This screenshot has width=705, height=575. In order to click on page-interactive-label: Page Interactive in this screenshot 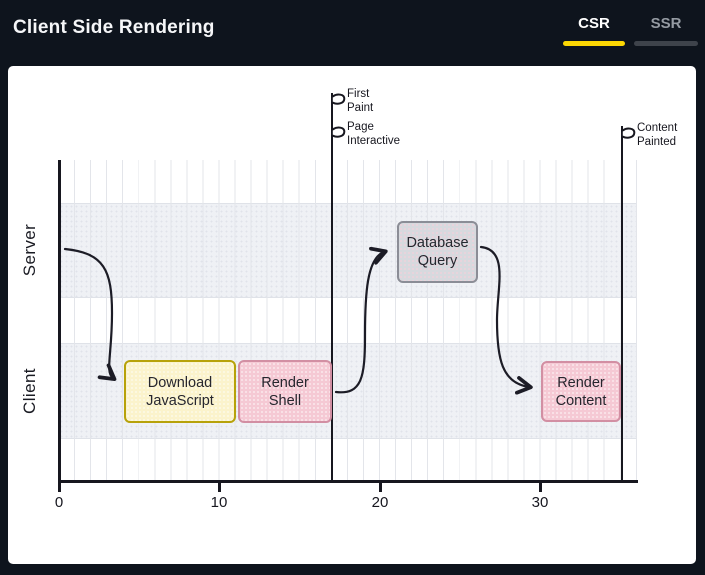, I will do `click(374, 134)`.